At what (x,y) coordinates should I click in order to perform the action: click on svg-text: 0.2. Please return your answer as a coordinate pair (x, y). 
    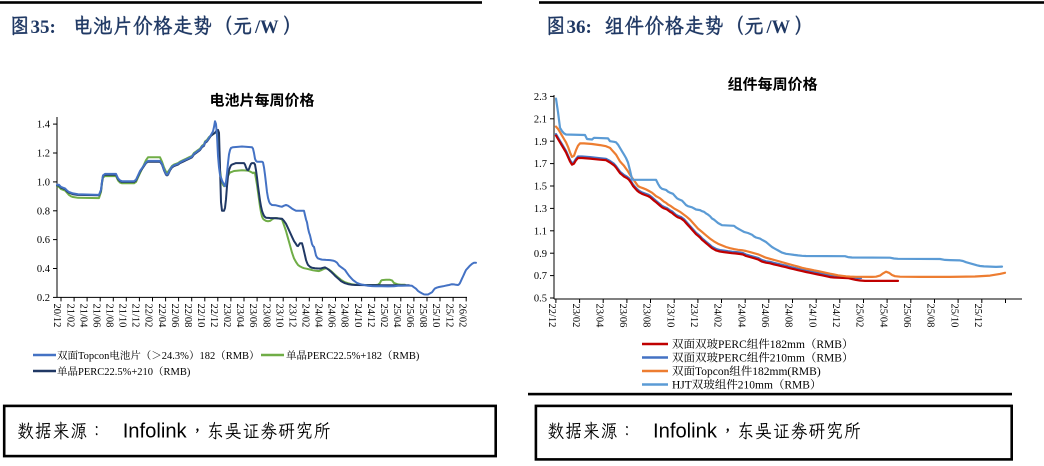
    Looking at the image, I should click on (43, 298).